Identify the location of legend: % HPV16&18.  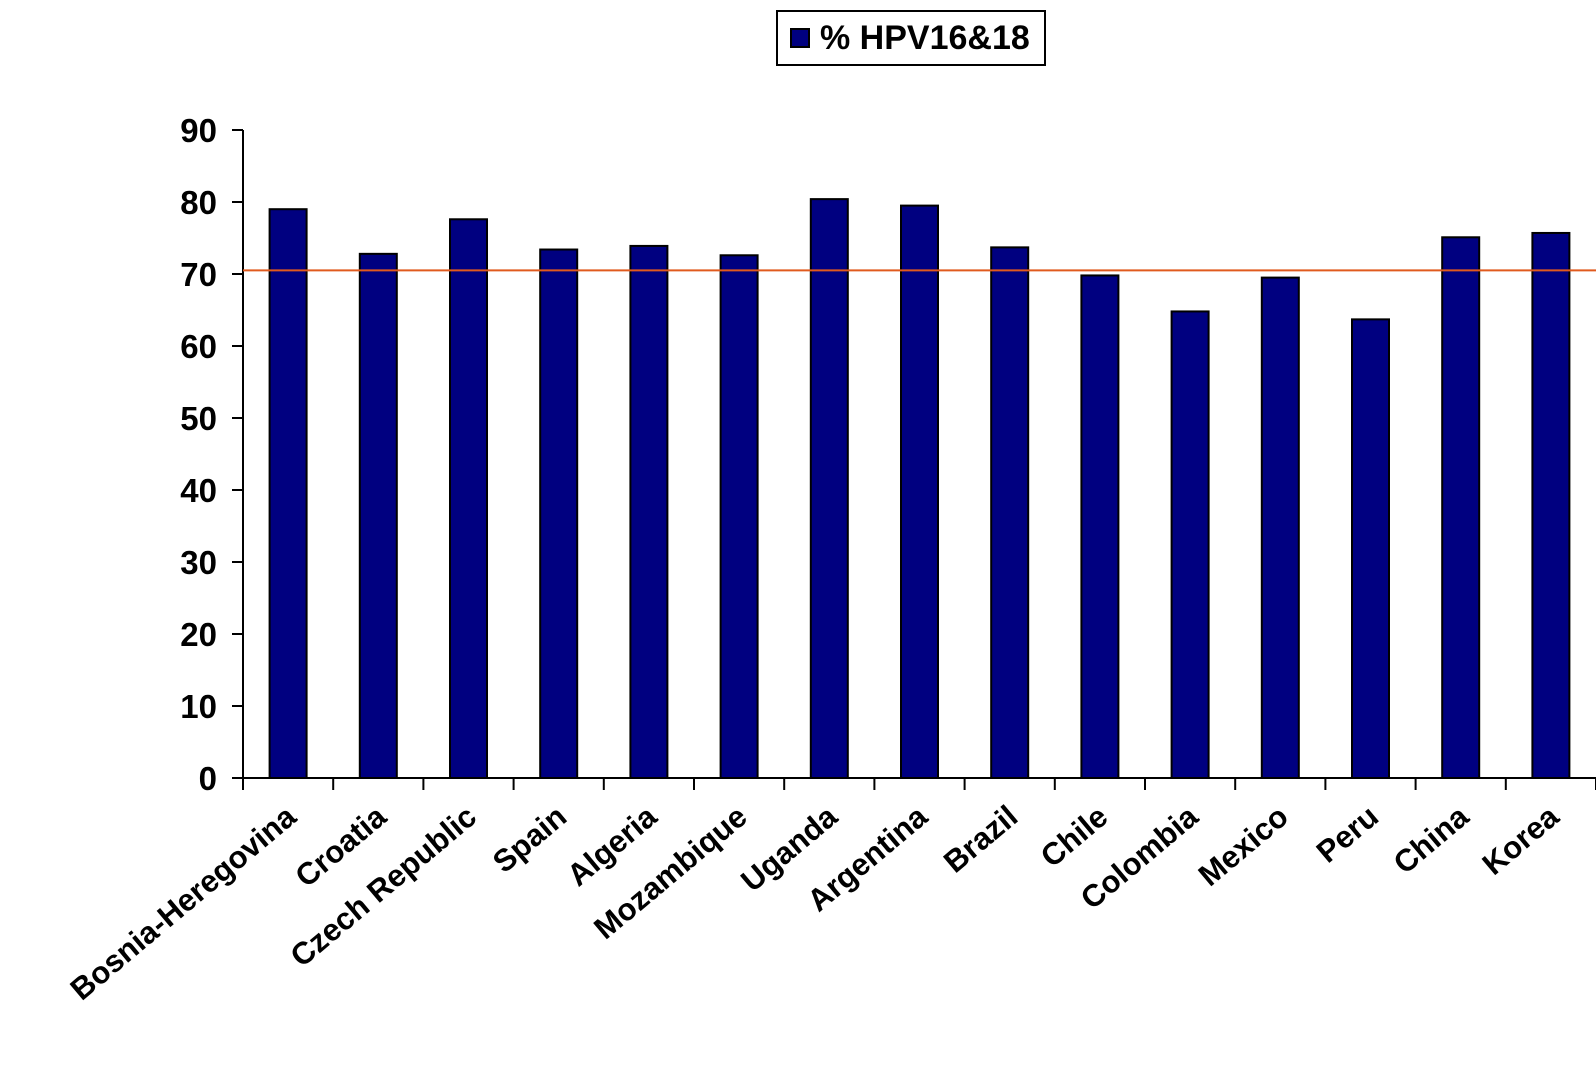
(911, 38).